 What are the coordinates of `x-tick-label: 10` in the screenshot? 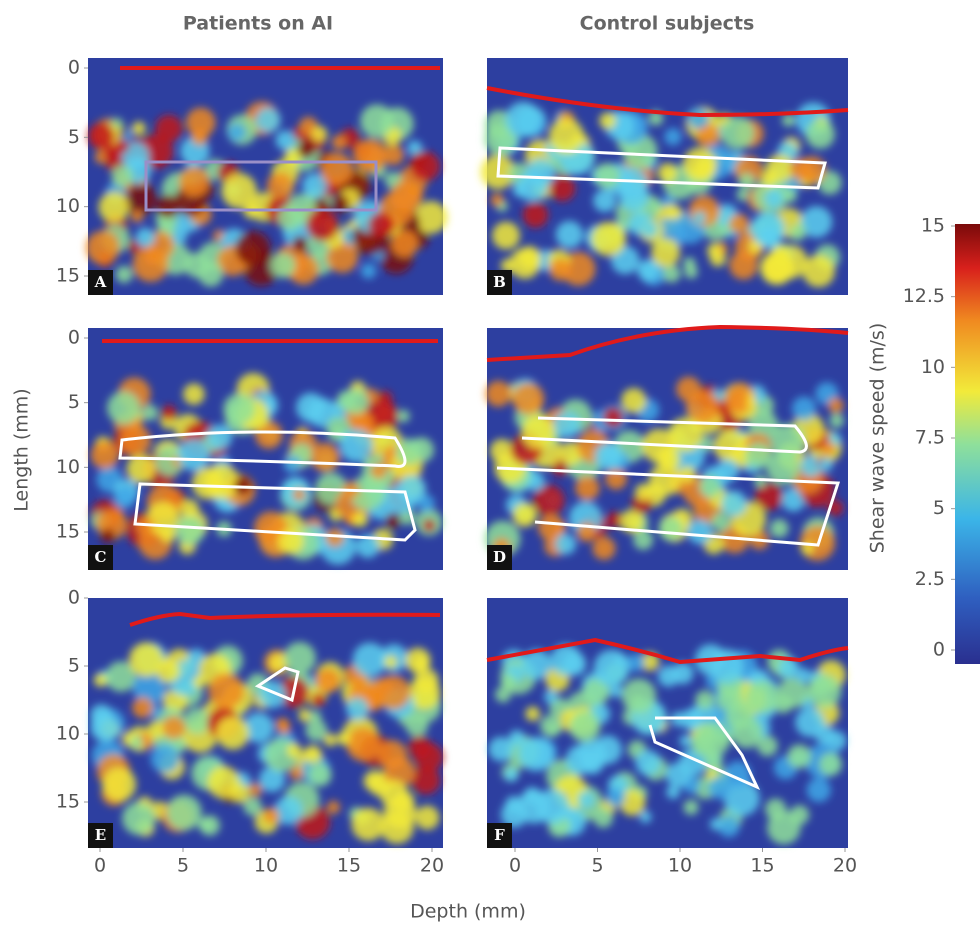 It's located at (680, 866).